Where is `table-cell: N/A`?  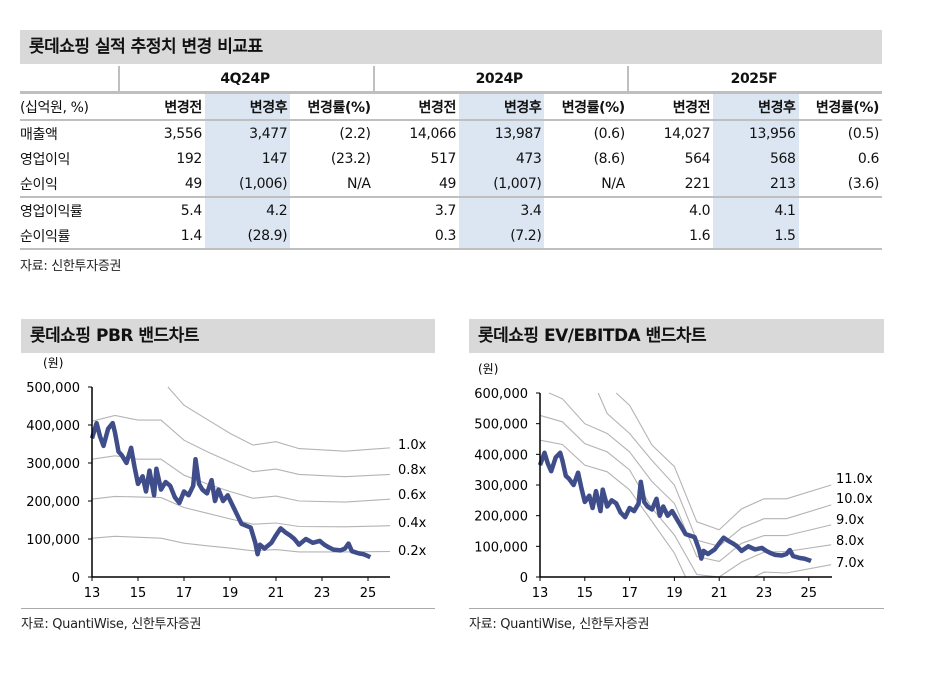 table-cell: N/A is located at coordinates (332, 184).